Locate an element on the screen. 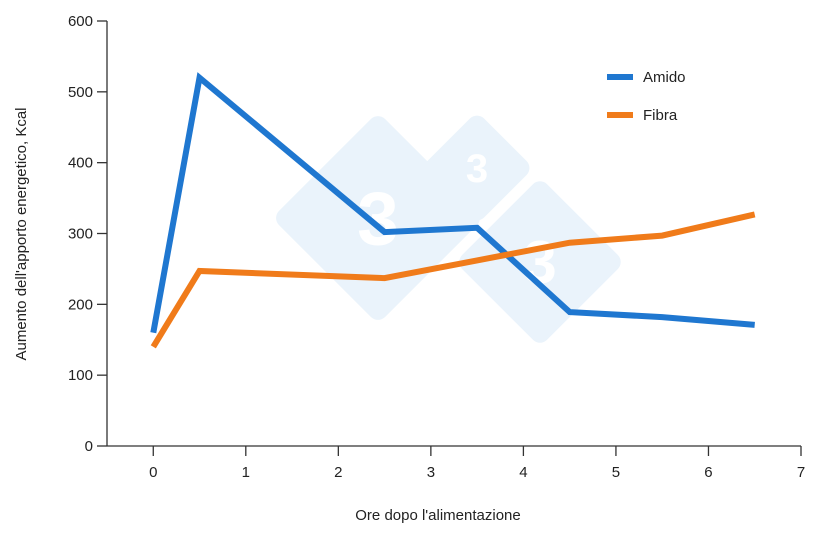  y-tick-label: 500 is located at coordinates (80, 92).